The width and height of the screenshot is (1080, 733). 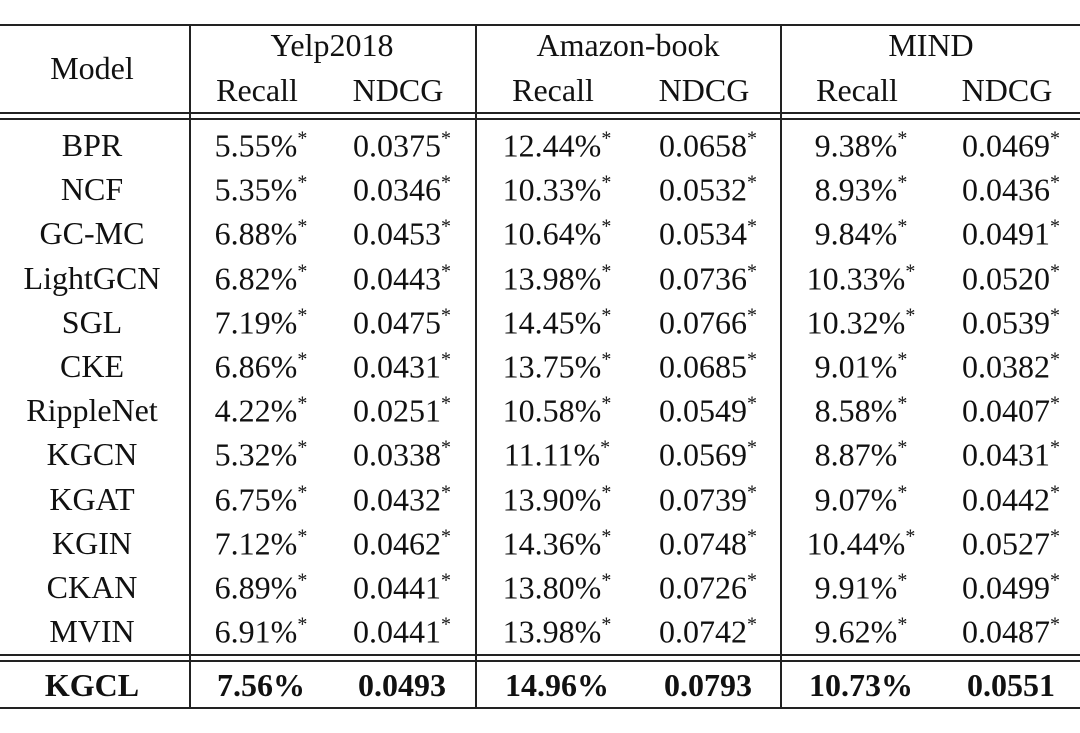 What do you see at coordinates (703, 499) in the screenshot?
I see `cell-value: 0.0739` at bounding box center [703, 499].